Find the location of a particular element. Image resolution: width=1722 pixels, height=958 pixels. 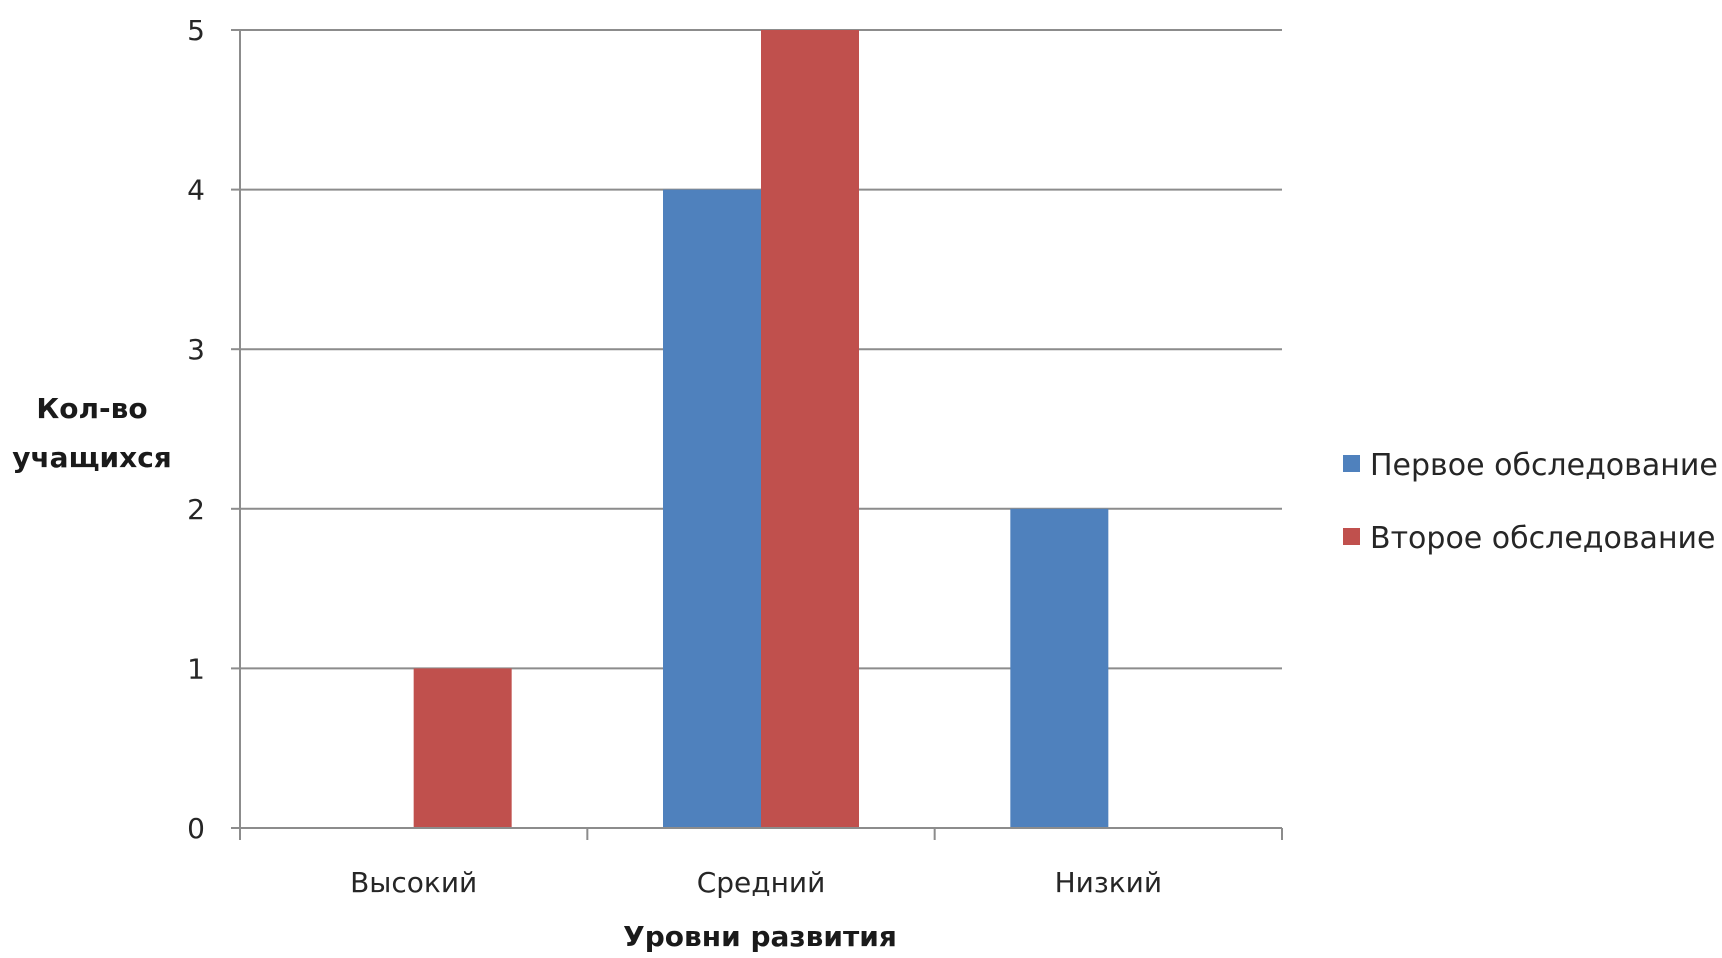

y-tick-label-0: 0 is located at coordinates (196, 828).